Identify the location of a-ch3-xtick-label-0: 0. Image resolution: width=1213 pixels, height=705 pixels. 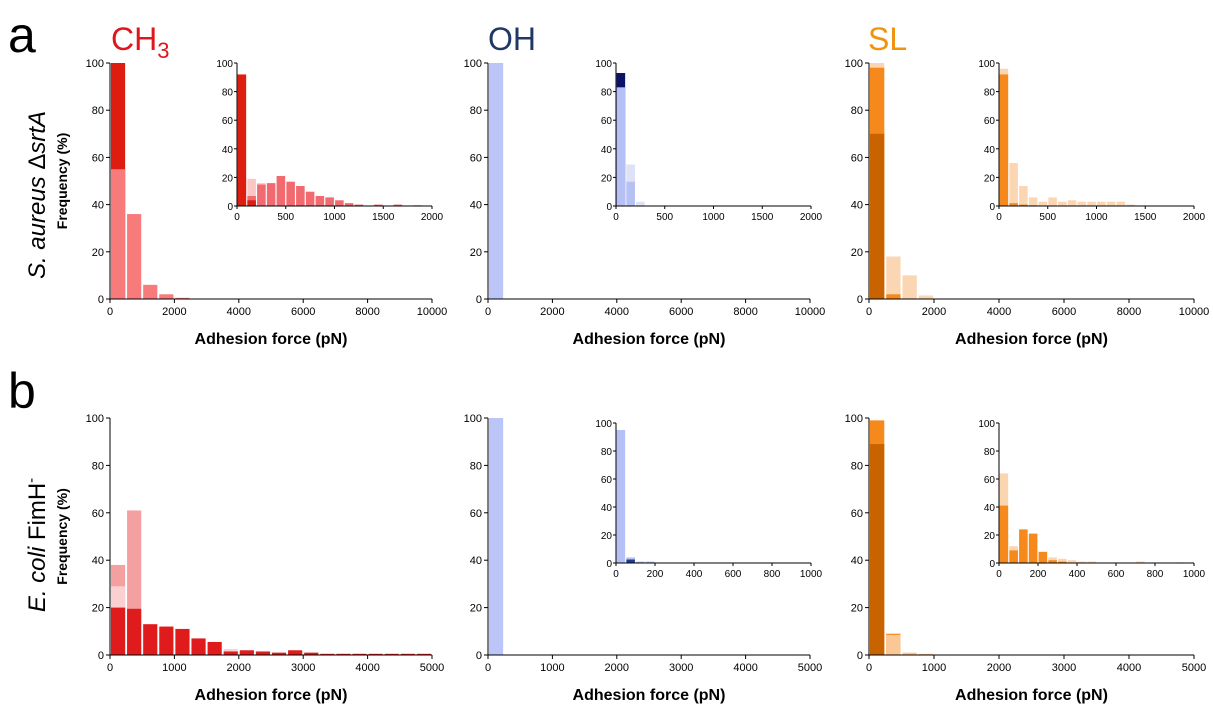
(110, 312).